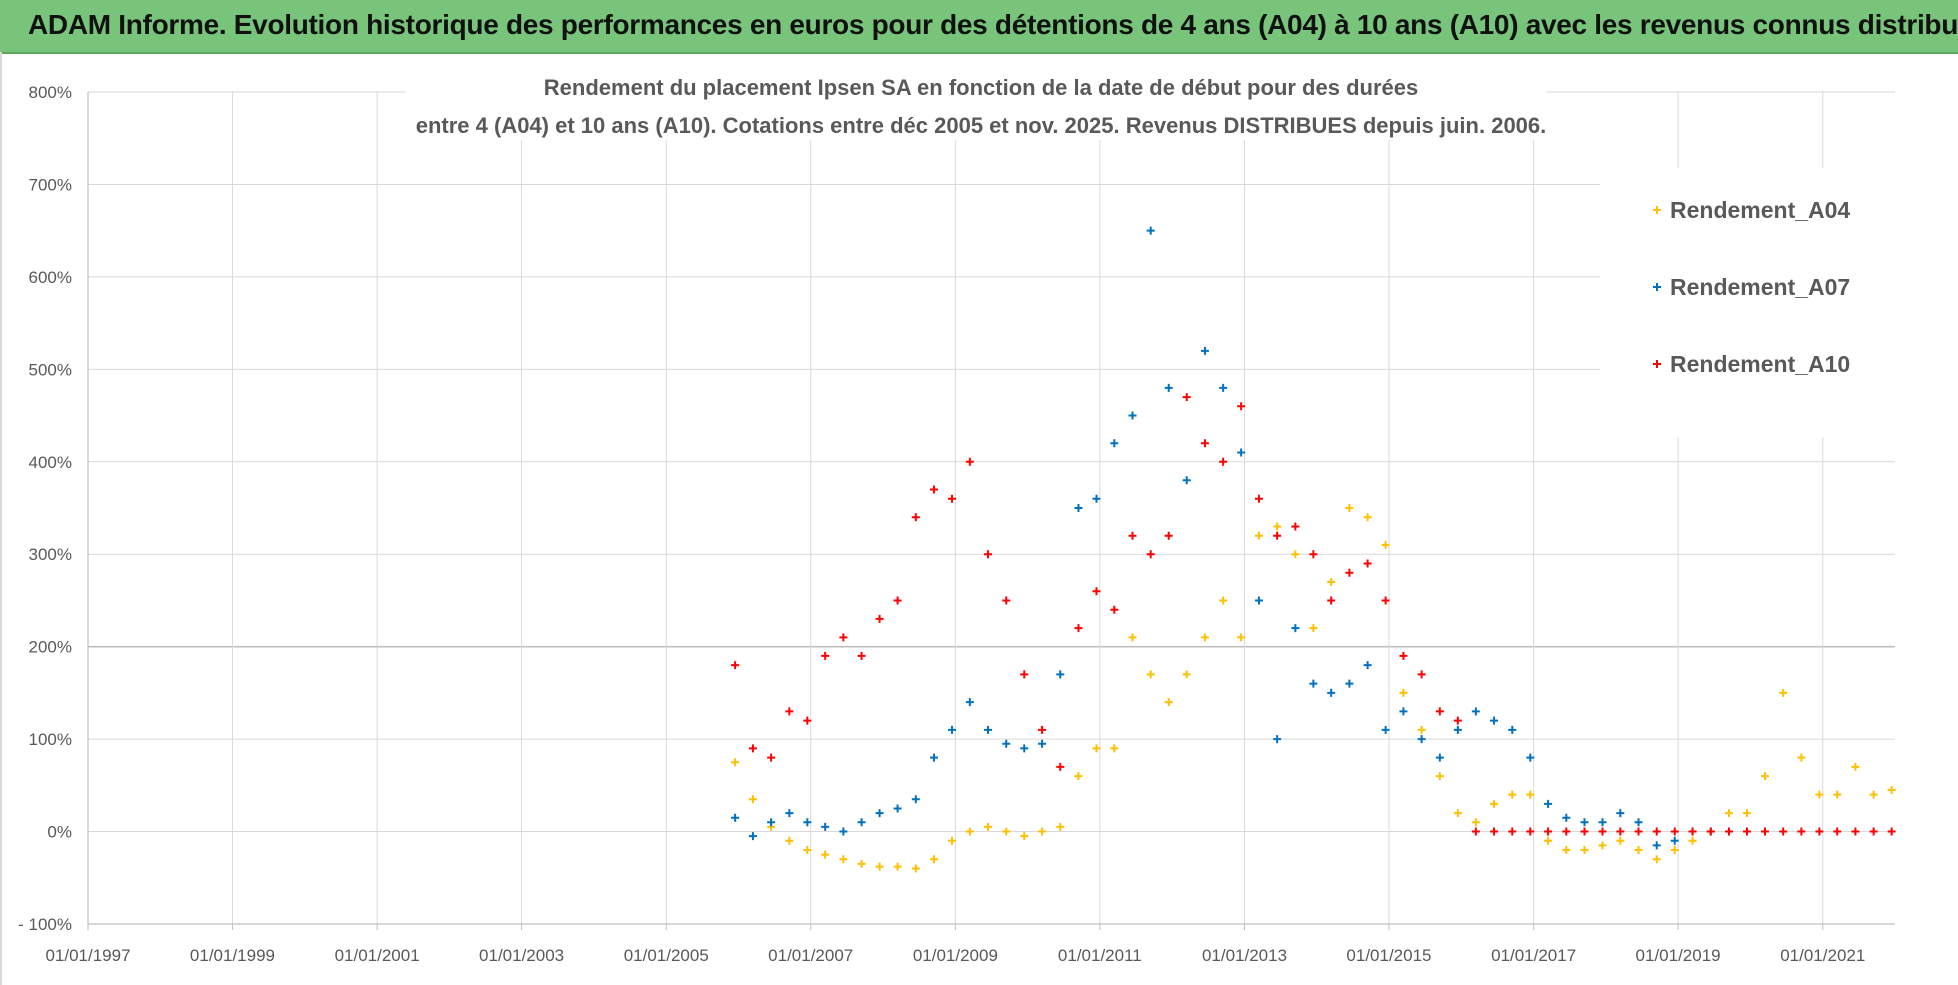 Image resolution: width=1958 pixels, height=985 pixels. What do you see at coordinates (50, 739) in the screenshot?
I see `y-tick-label: 100%` at bounding box center [50, 739].